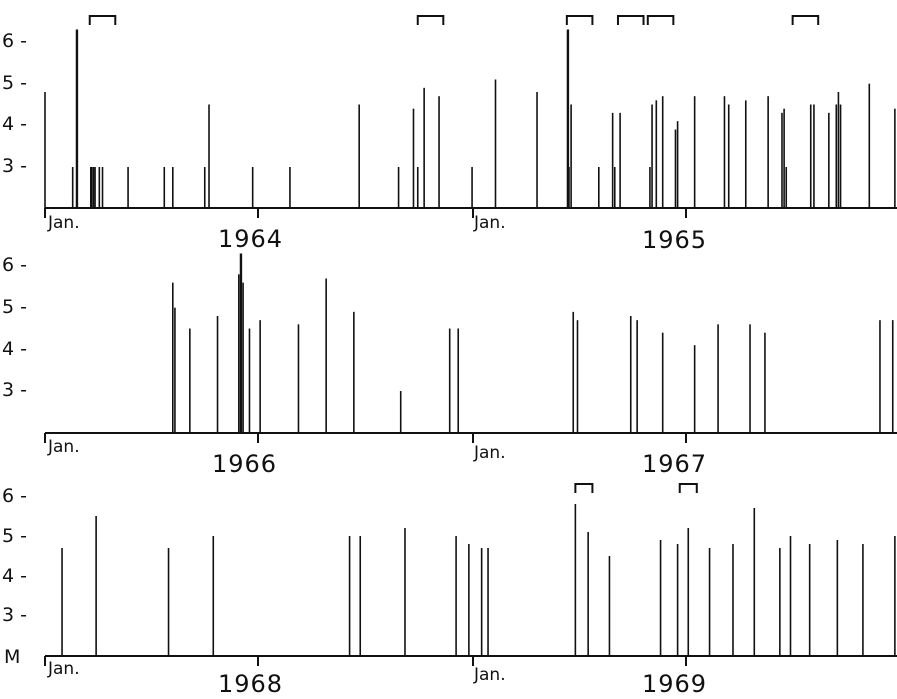 Image resolution: width=897 pixels, height=699 pixels. Describe the element at coordinates (63, 669) in the screenshot. I see `x-label-jan-bottom-1: Jan.` at that location.